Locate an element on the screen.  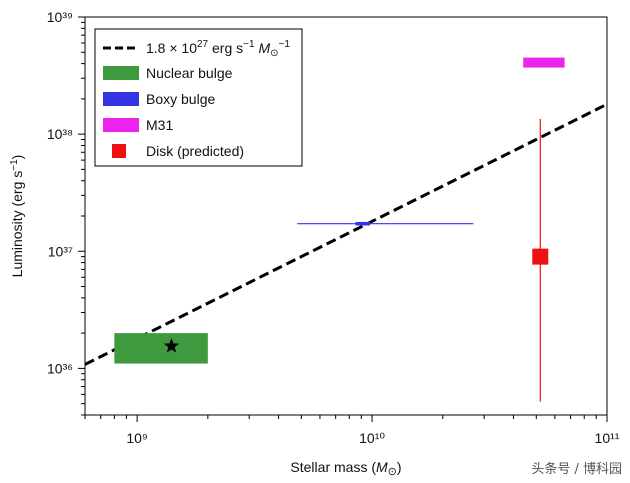
legend-nuclear-bulge-swatch is located at coordinates (121, 73).